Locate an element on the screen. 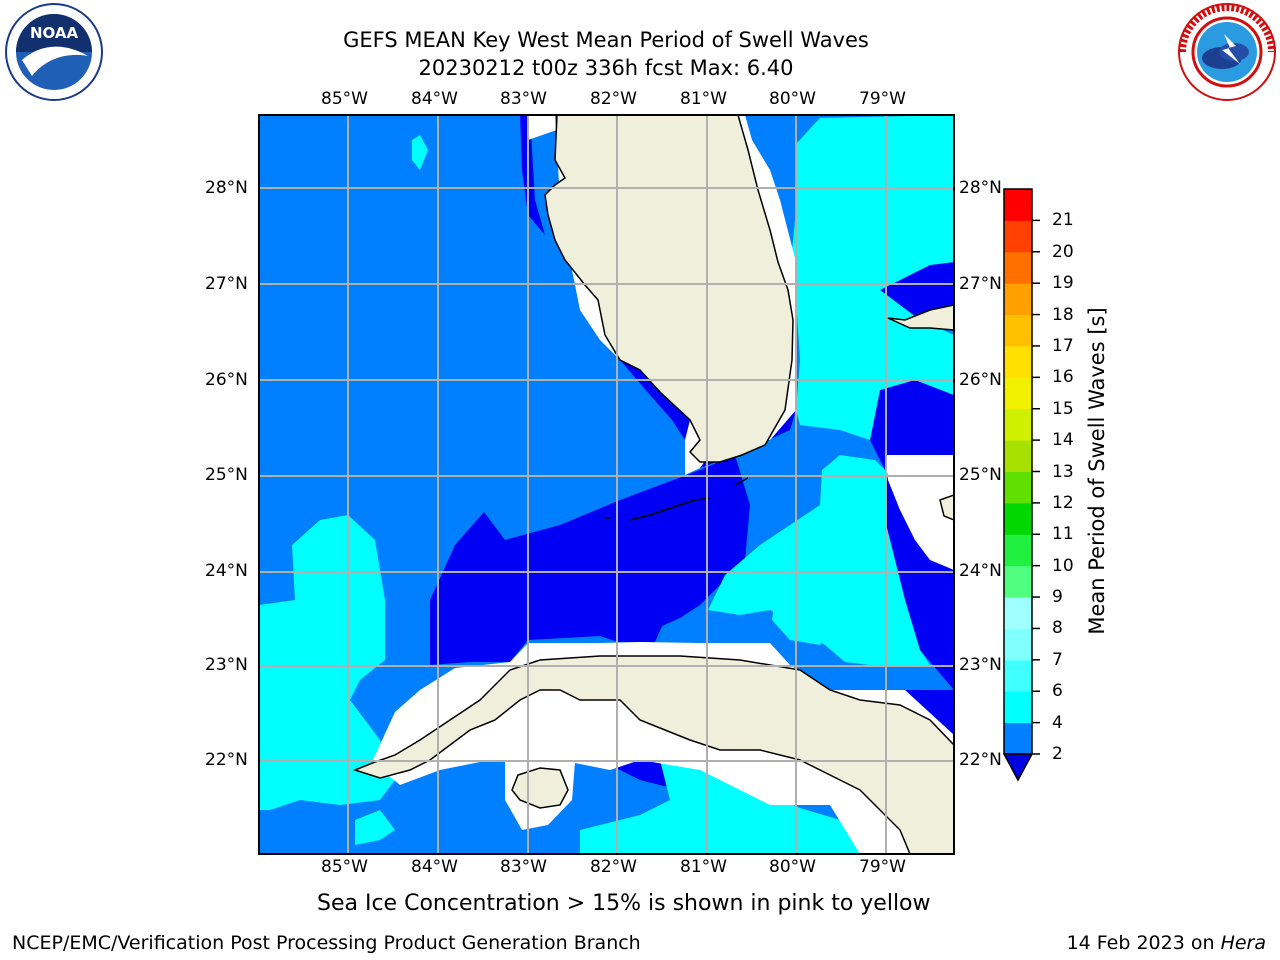 The width and height of the screenshot is (1280, 960). lat-label-24n-right: 24°N is located at coordinates (980, 571).